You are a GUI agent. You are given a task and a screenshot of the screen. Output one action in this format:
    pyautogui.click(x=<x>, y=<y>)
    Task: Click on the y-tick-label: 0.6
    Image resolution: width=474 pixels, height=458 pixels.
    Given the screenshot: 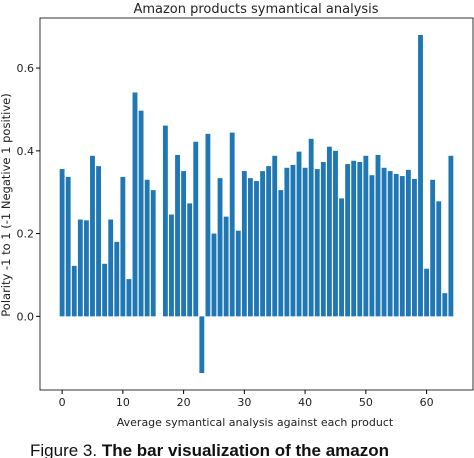 What is the action you would take?
    pyautogui.click(x=26, y=68)
    